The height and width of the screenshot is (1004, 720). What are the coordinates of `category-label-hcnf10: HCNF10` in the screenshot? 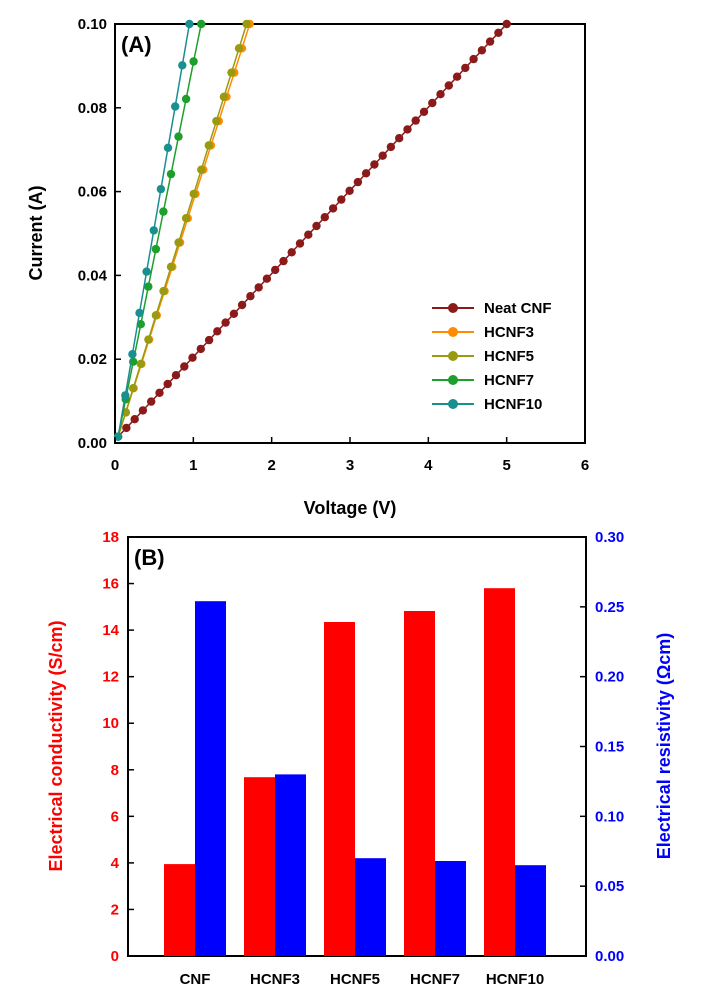 It's located at (515, 979).